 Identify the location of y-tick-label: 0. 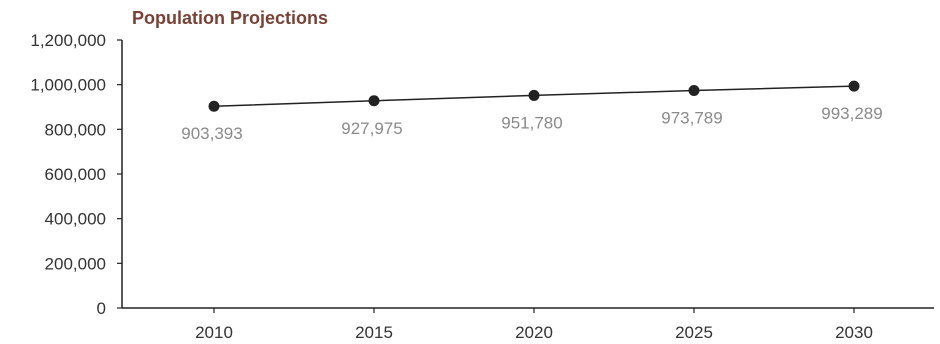
(101, 308).